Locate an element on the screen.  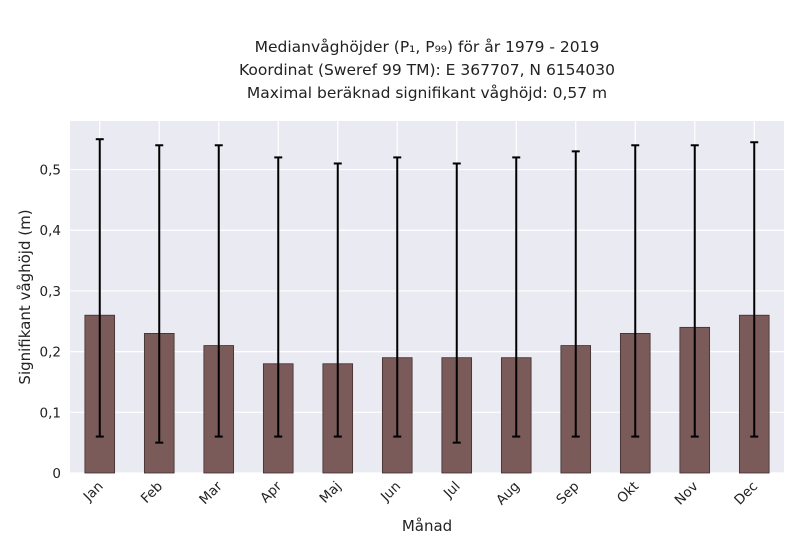
x-tick-label: Apr is located at coordinates (271, 492).